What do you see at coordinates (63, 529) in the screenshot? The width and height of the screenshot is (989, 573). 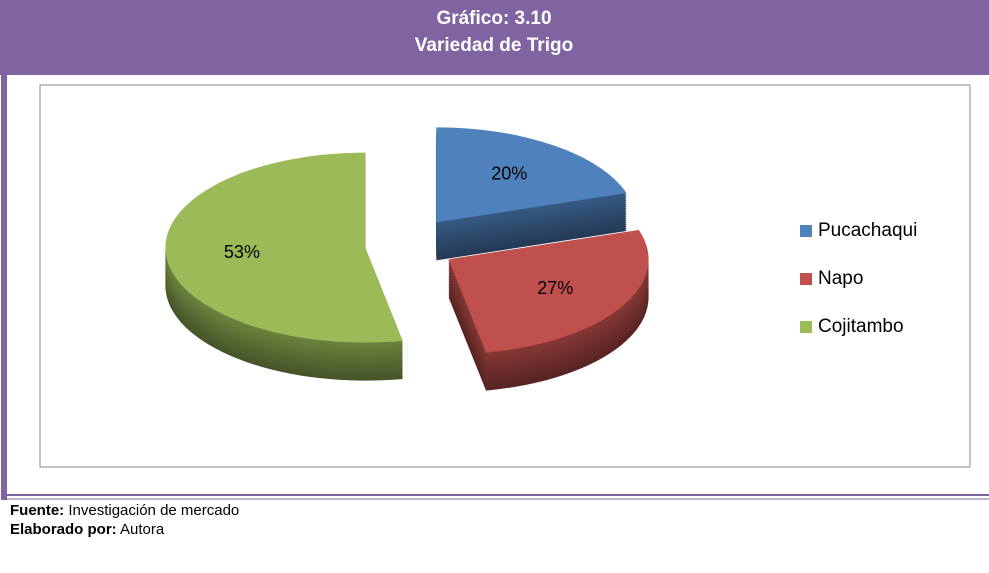 I see `author-label: Elaborado por:` at bounding box center [63, 529].